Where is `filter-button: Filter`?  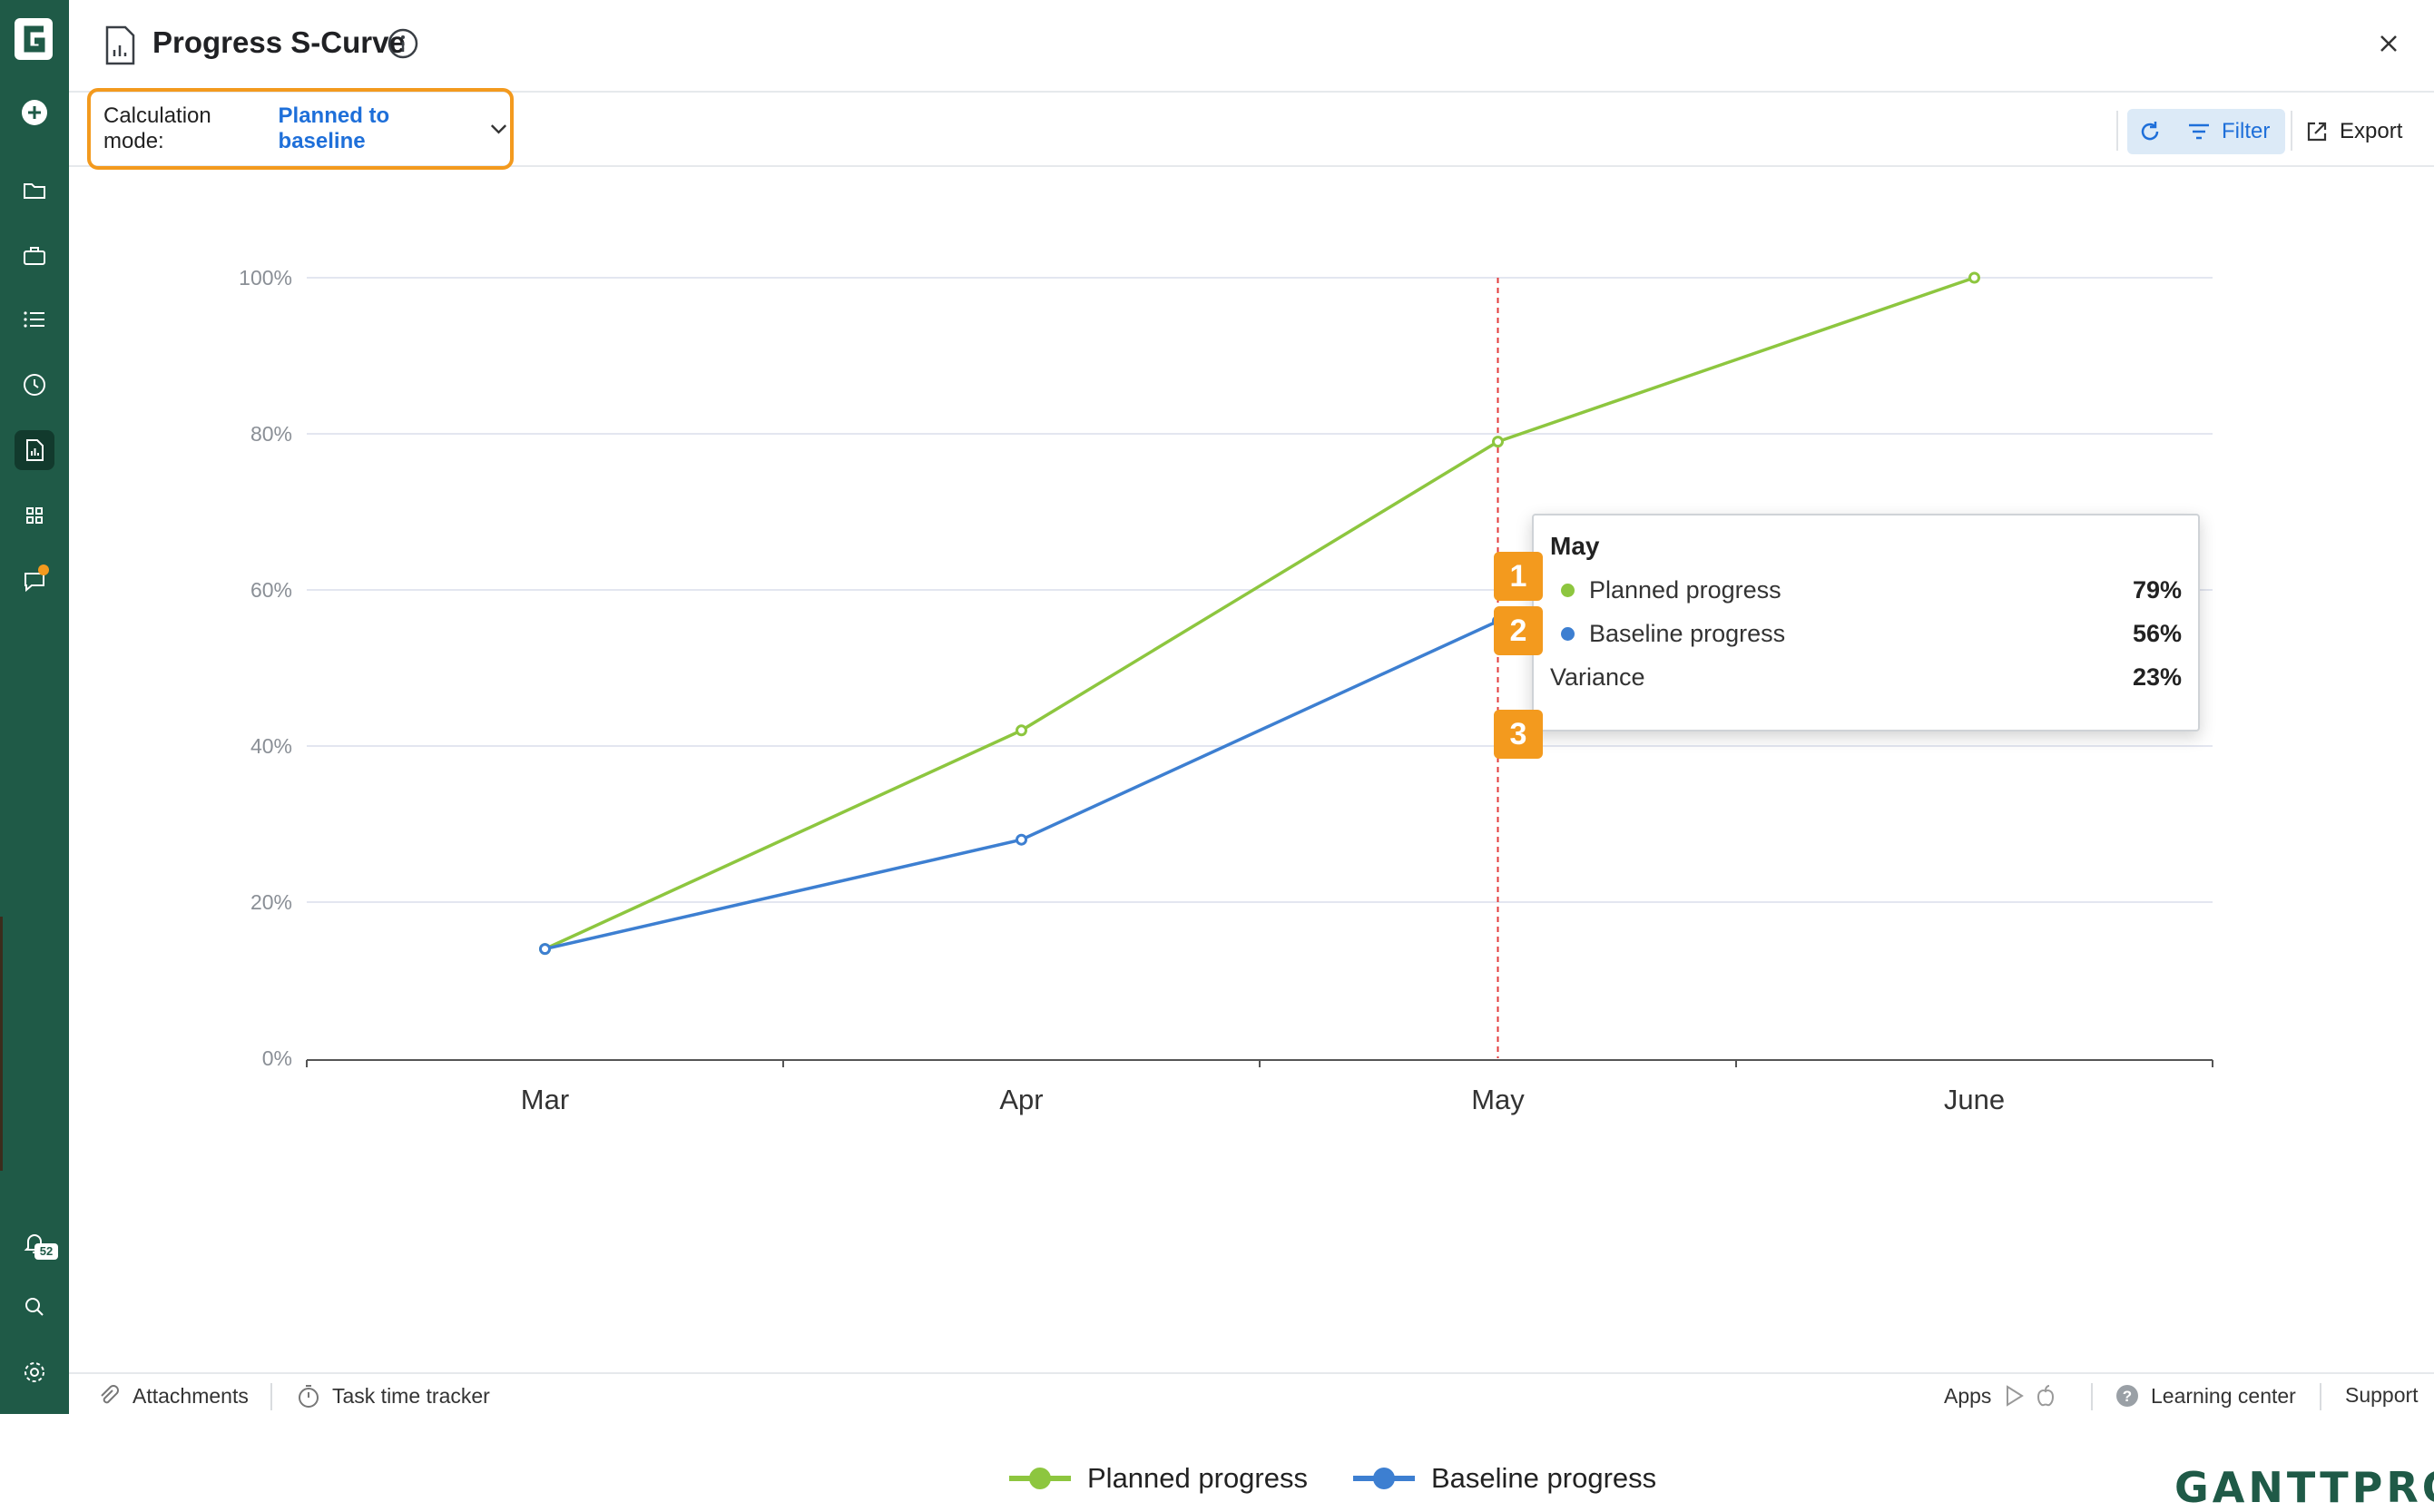
filter-button: Filter is located at coordinates (2230, 131).